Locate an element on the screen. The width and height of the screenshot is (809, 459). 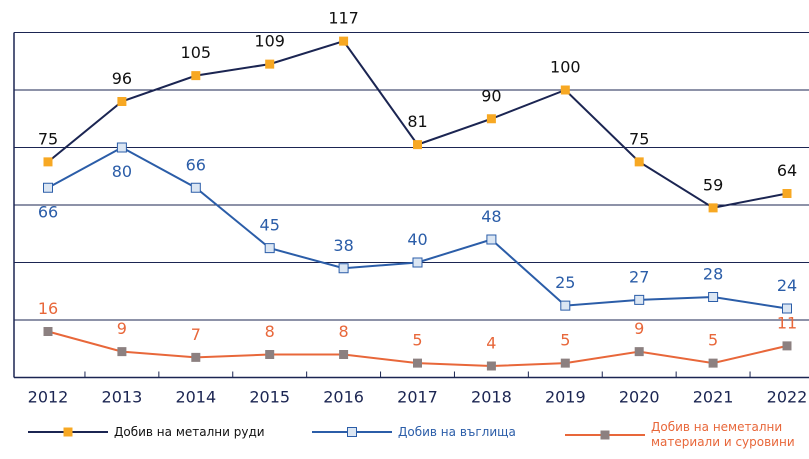
legend-label: Добив на въглища is located at coordinates (457, 431).